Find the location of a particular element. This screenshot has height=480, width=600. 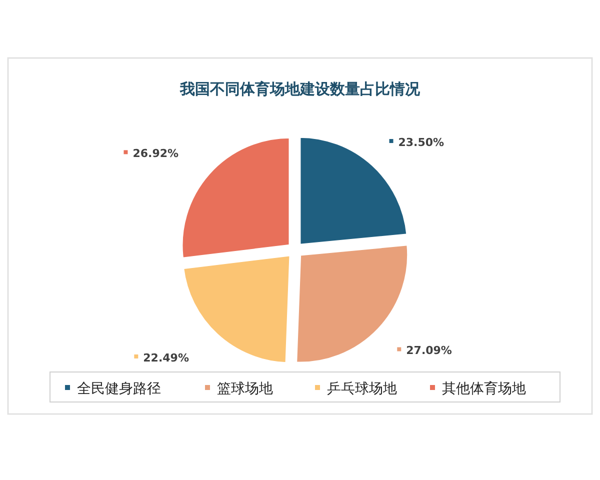

data-label: 23.50% is located at coordinates (421, 143).